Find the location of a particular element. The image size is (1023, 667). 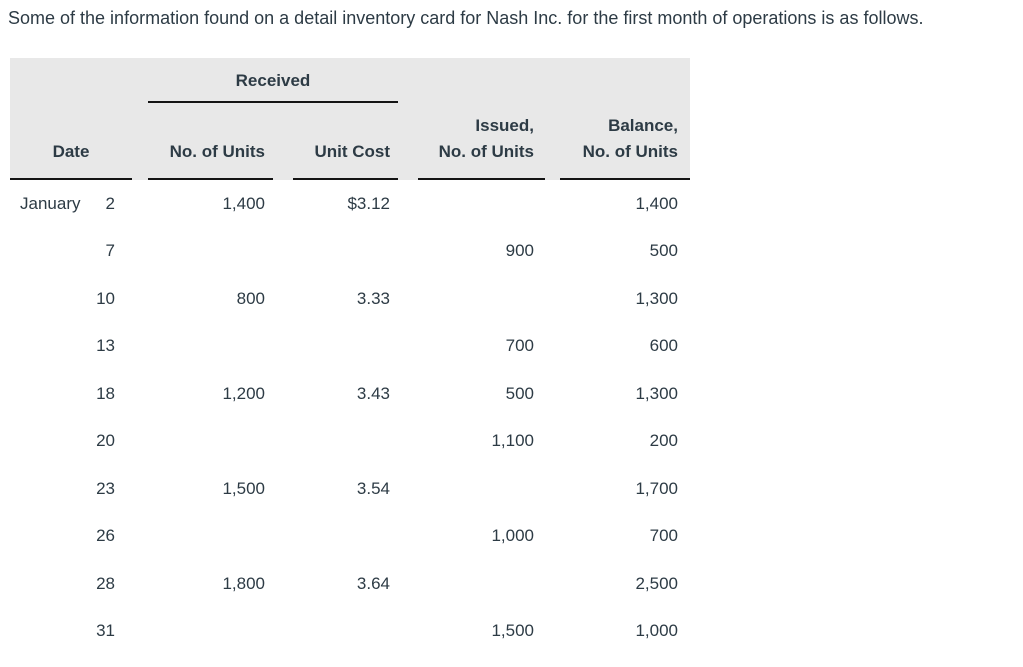

issued-units-cell: 700 is located at coordinates (519, 346).